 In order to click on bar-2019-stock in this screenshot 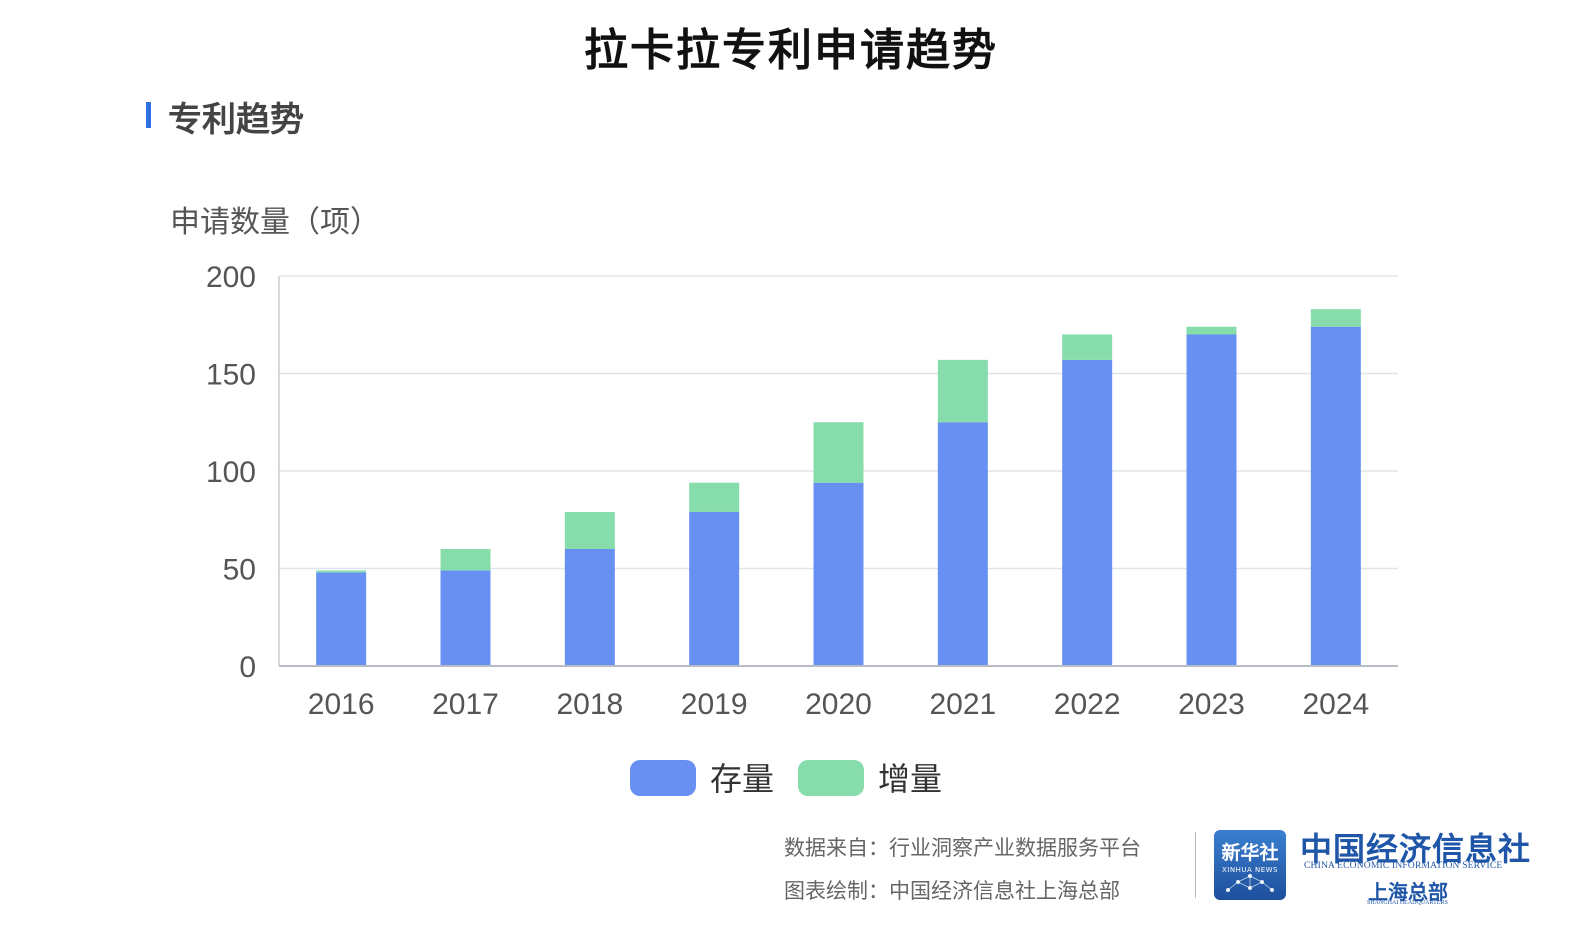, I will do `click(714, 588)`.